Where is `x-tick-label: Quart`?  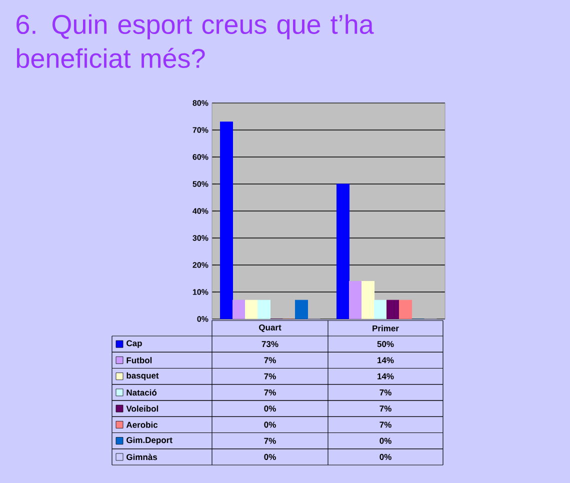
x-tick-label: Quart is located at coordinates (270, 328).